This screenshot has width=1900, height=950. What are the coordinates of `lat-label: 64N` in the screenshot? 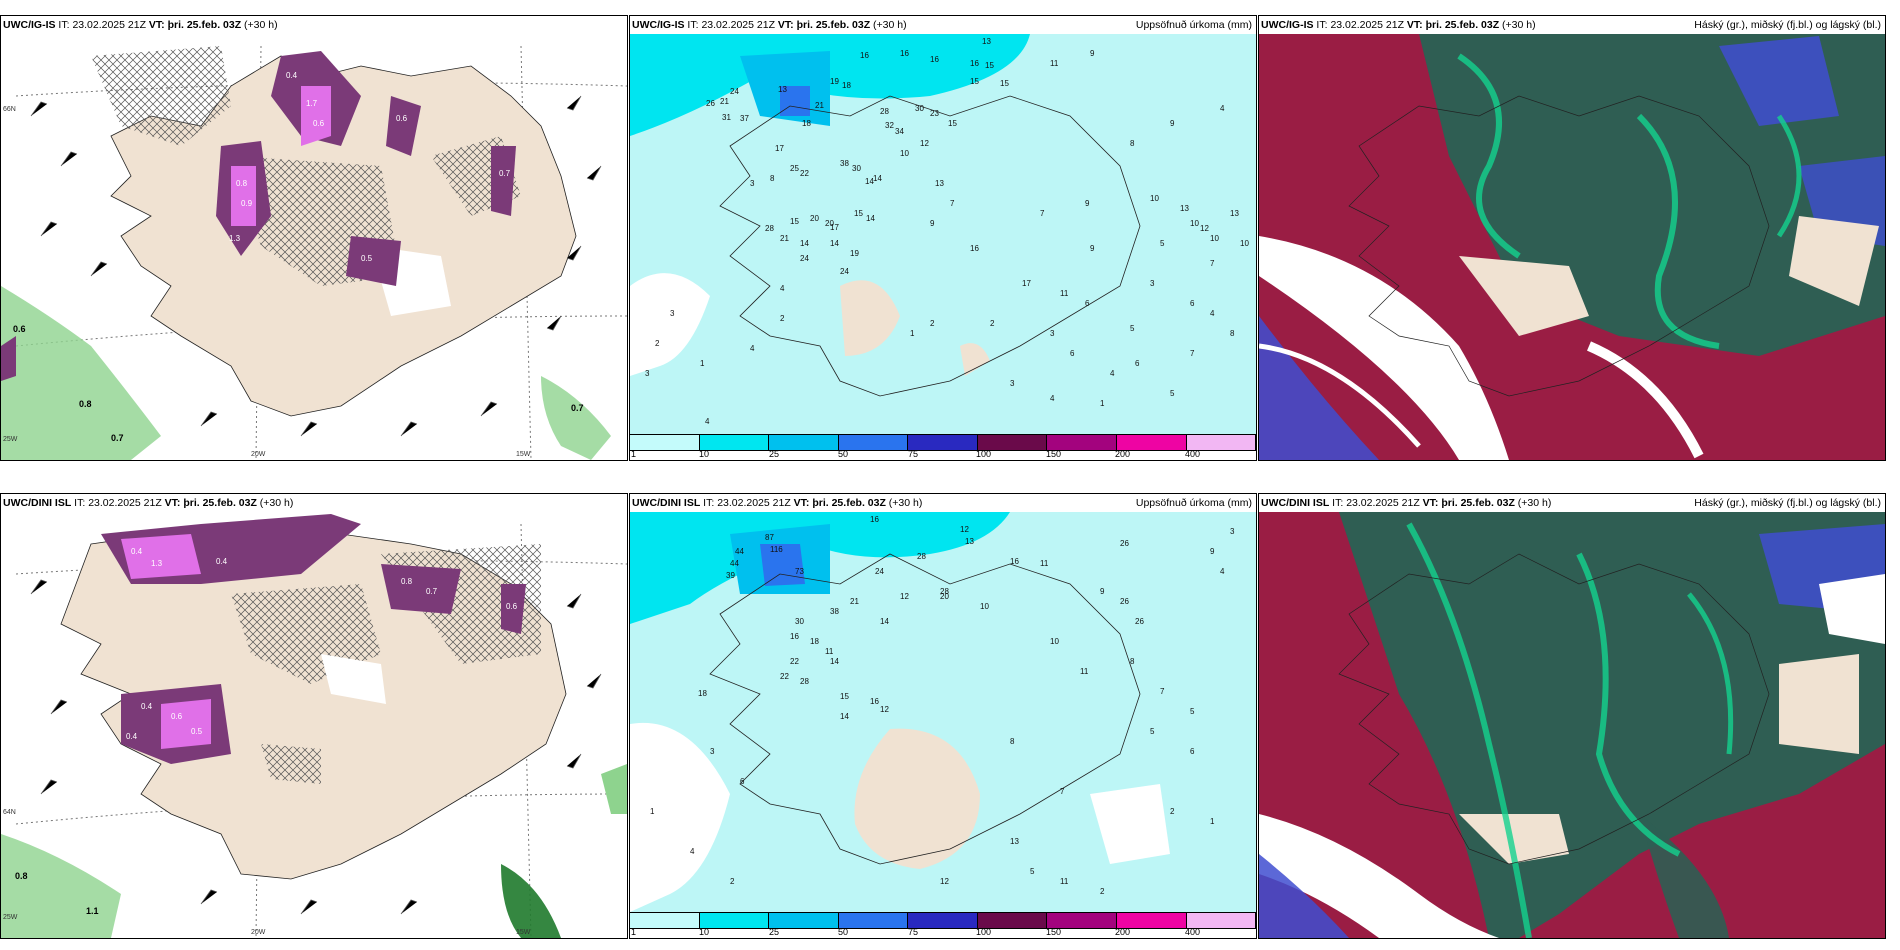 It's located at (9, 812).